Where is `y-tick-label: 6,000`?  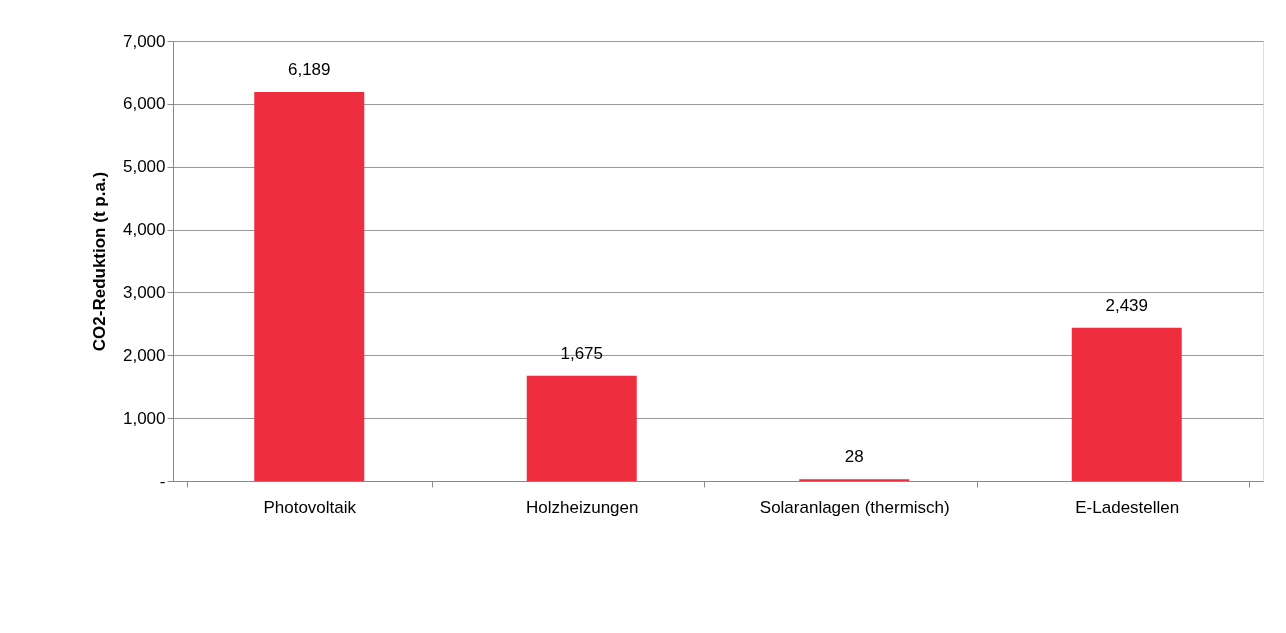
y-tick-label: 6,000 is located at coordinates (144, 104).